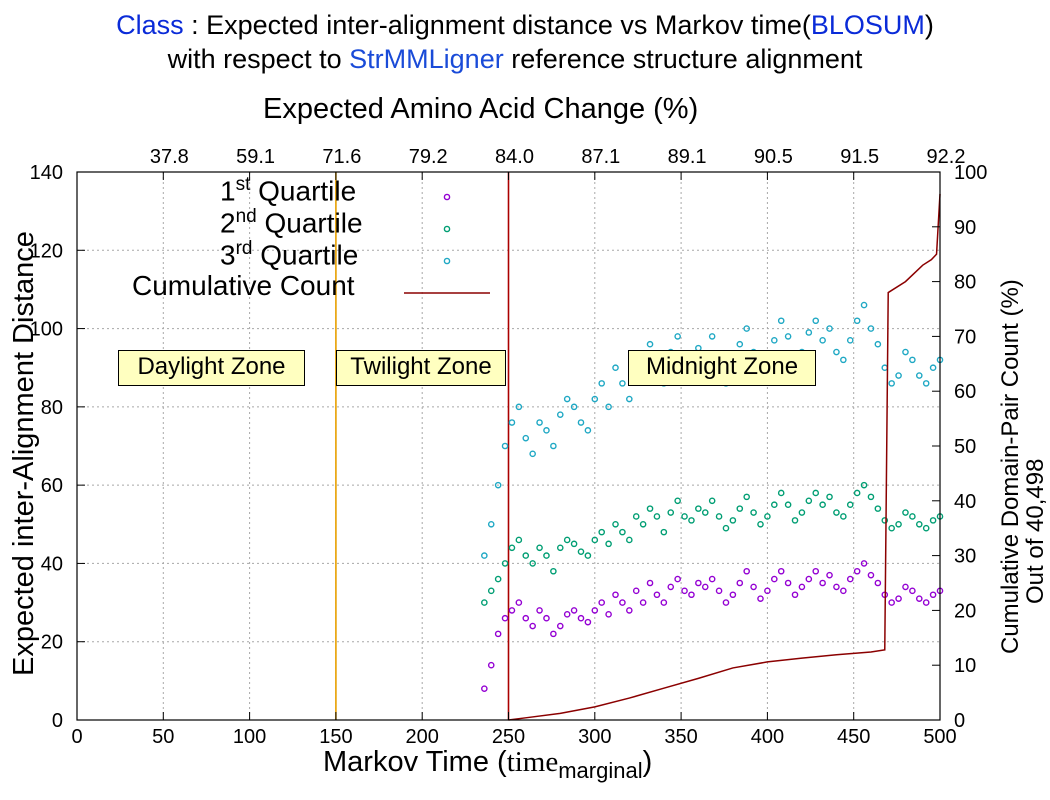 The image size is (1050, 800). I want to click on top-tick-label: 90.5, so click(773, 157).